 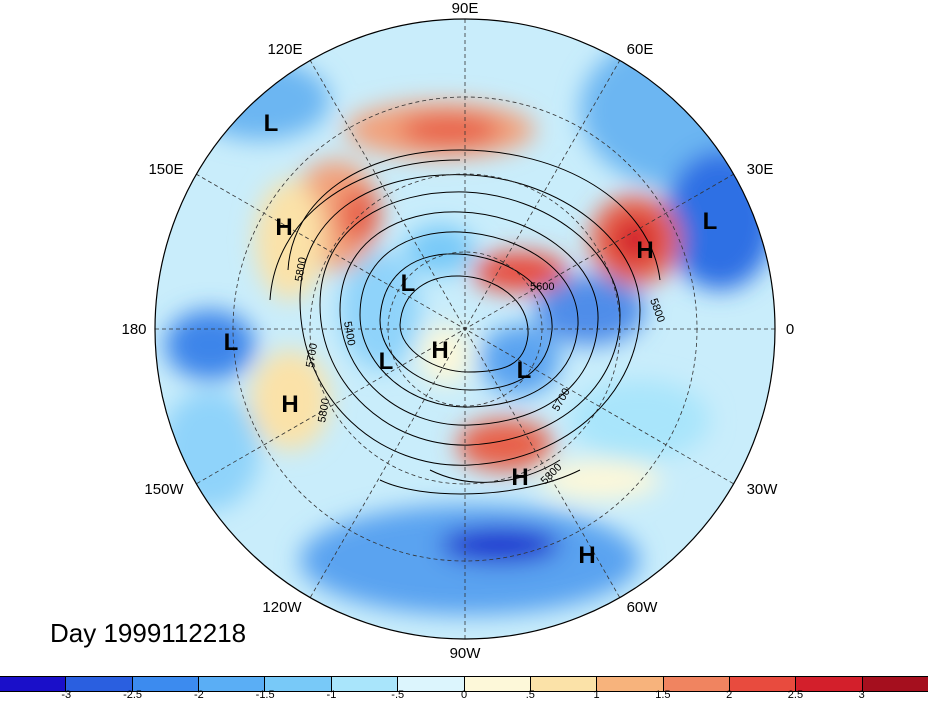 What do you see at coordinates (760, 169) in the screenshot?
I see `lon-label-30e: 30E` at bounding box center [760, 169].